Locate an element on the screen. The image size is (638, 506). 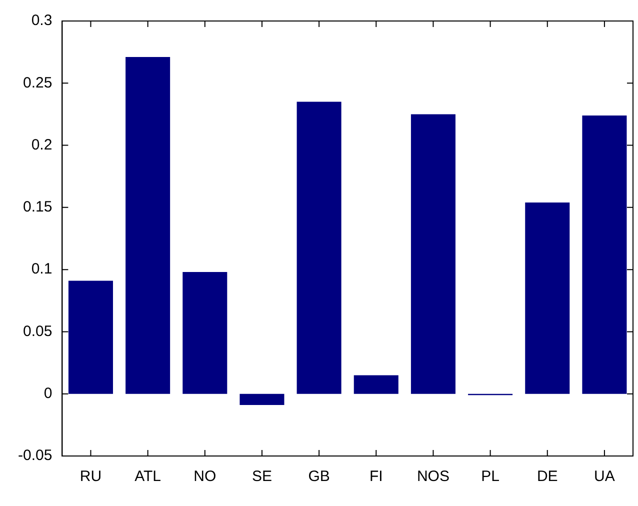
x-tick-label: NOS is located at coordinates (433, 477).